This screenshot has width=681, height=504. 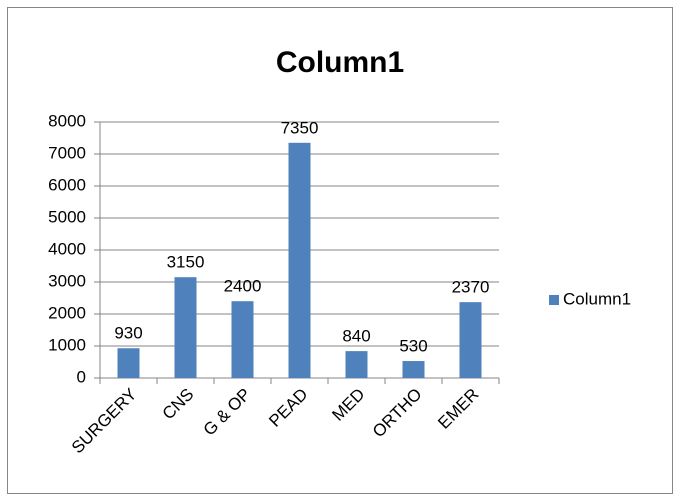 What do you see at coordinates (67, 120) in the screenshot?
I see `y-tick-label: 8000` at bounding box center [67, 120].